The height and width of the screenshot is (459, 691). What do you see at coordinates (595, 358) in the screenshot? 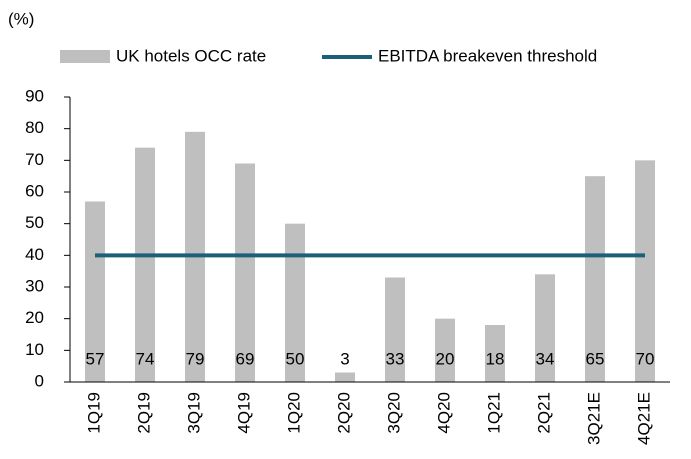
I see `data-label: 65` at bounding box center [595, 358].